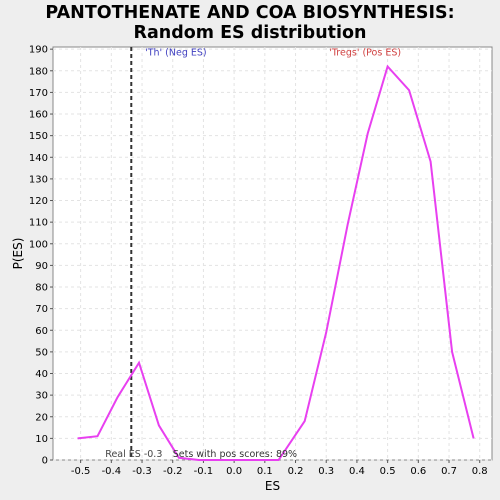 The height and width of the screenshot is (500, 500). I want to click on chart-subtitle: Random ES distribution, so click(250, 33).